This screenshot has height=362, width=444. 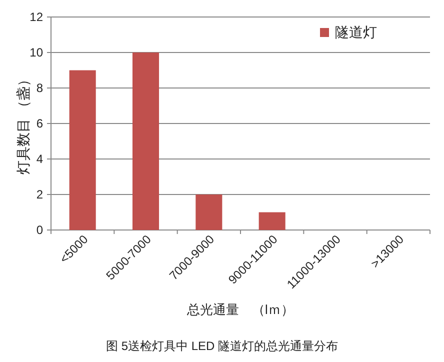 I want to click on y-tick-label: 6, so click(x=40, y=123).